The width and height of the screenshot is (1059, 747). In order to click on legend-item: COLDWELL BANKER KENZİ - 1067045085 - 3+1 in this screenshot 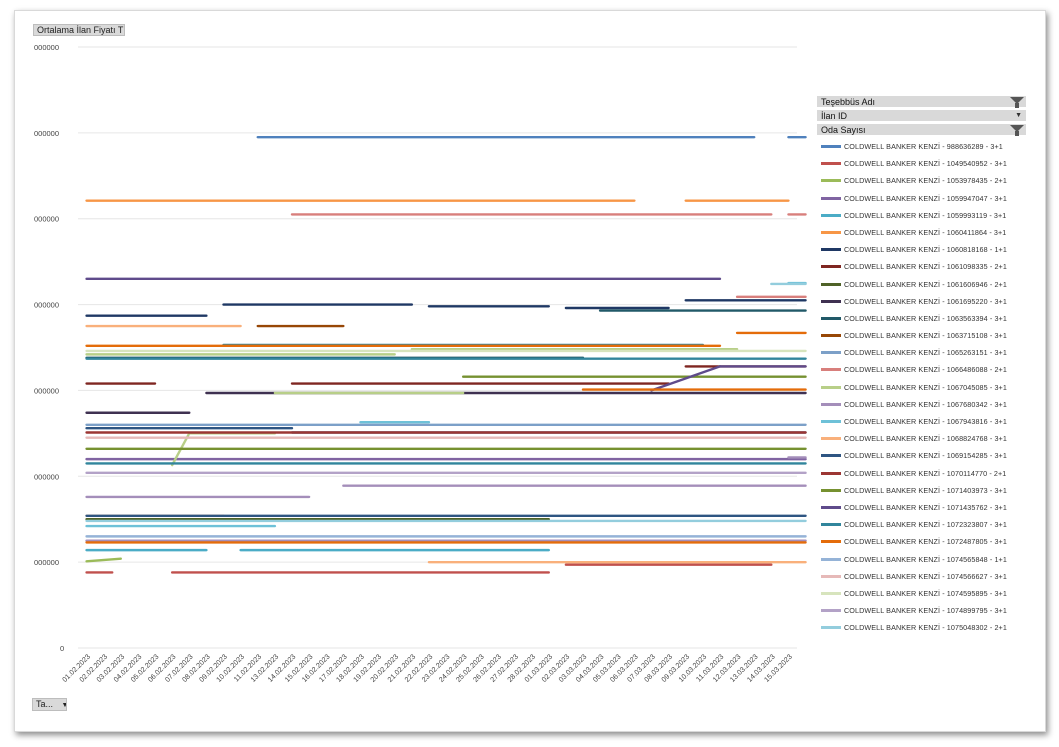, I will do `click(924, 388)`.